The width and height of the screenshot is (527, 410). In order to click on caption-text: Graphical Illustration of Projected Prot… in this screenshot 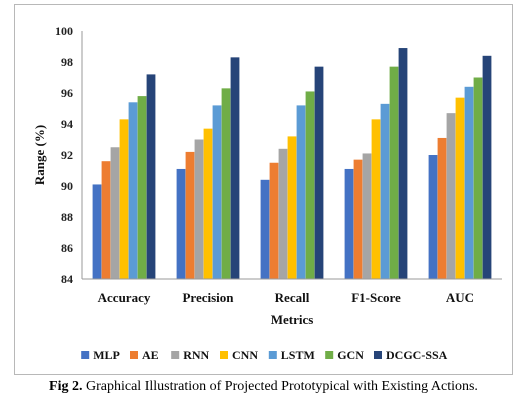, I will do `click(282, 386)`.